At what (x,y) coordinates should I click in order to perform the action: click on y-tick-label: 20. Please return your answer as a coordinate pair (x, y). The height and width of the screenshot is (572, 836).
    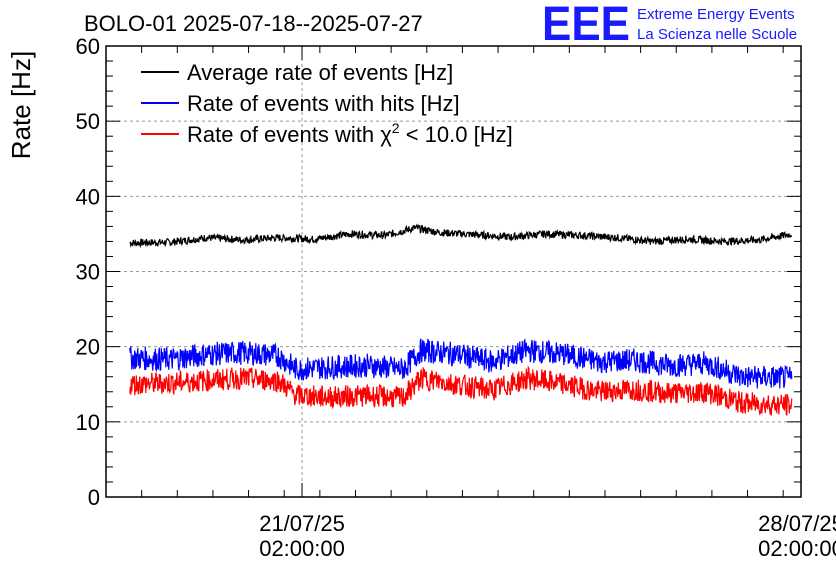
    Looking at the image, I should click on (88, 347).